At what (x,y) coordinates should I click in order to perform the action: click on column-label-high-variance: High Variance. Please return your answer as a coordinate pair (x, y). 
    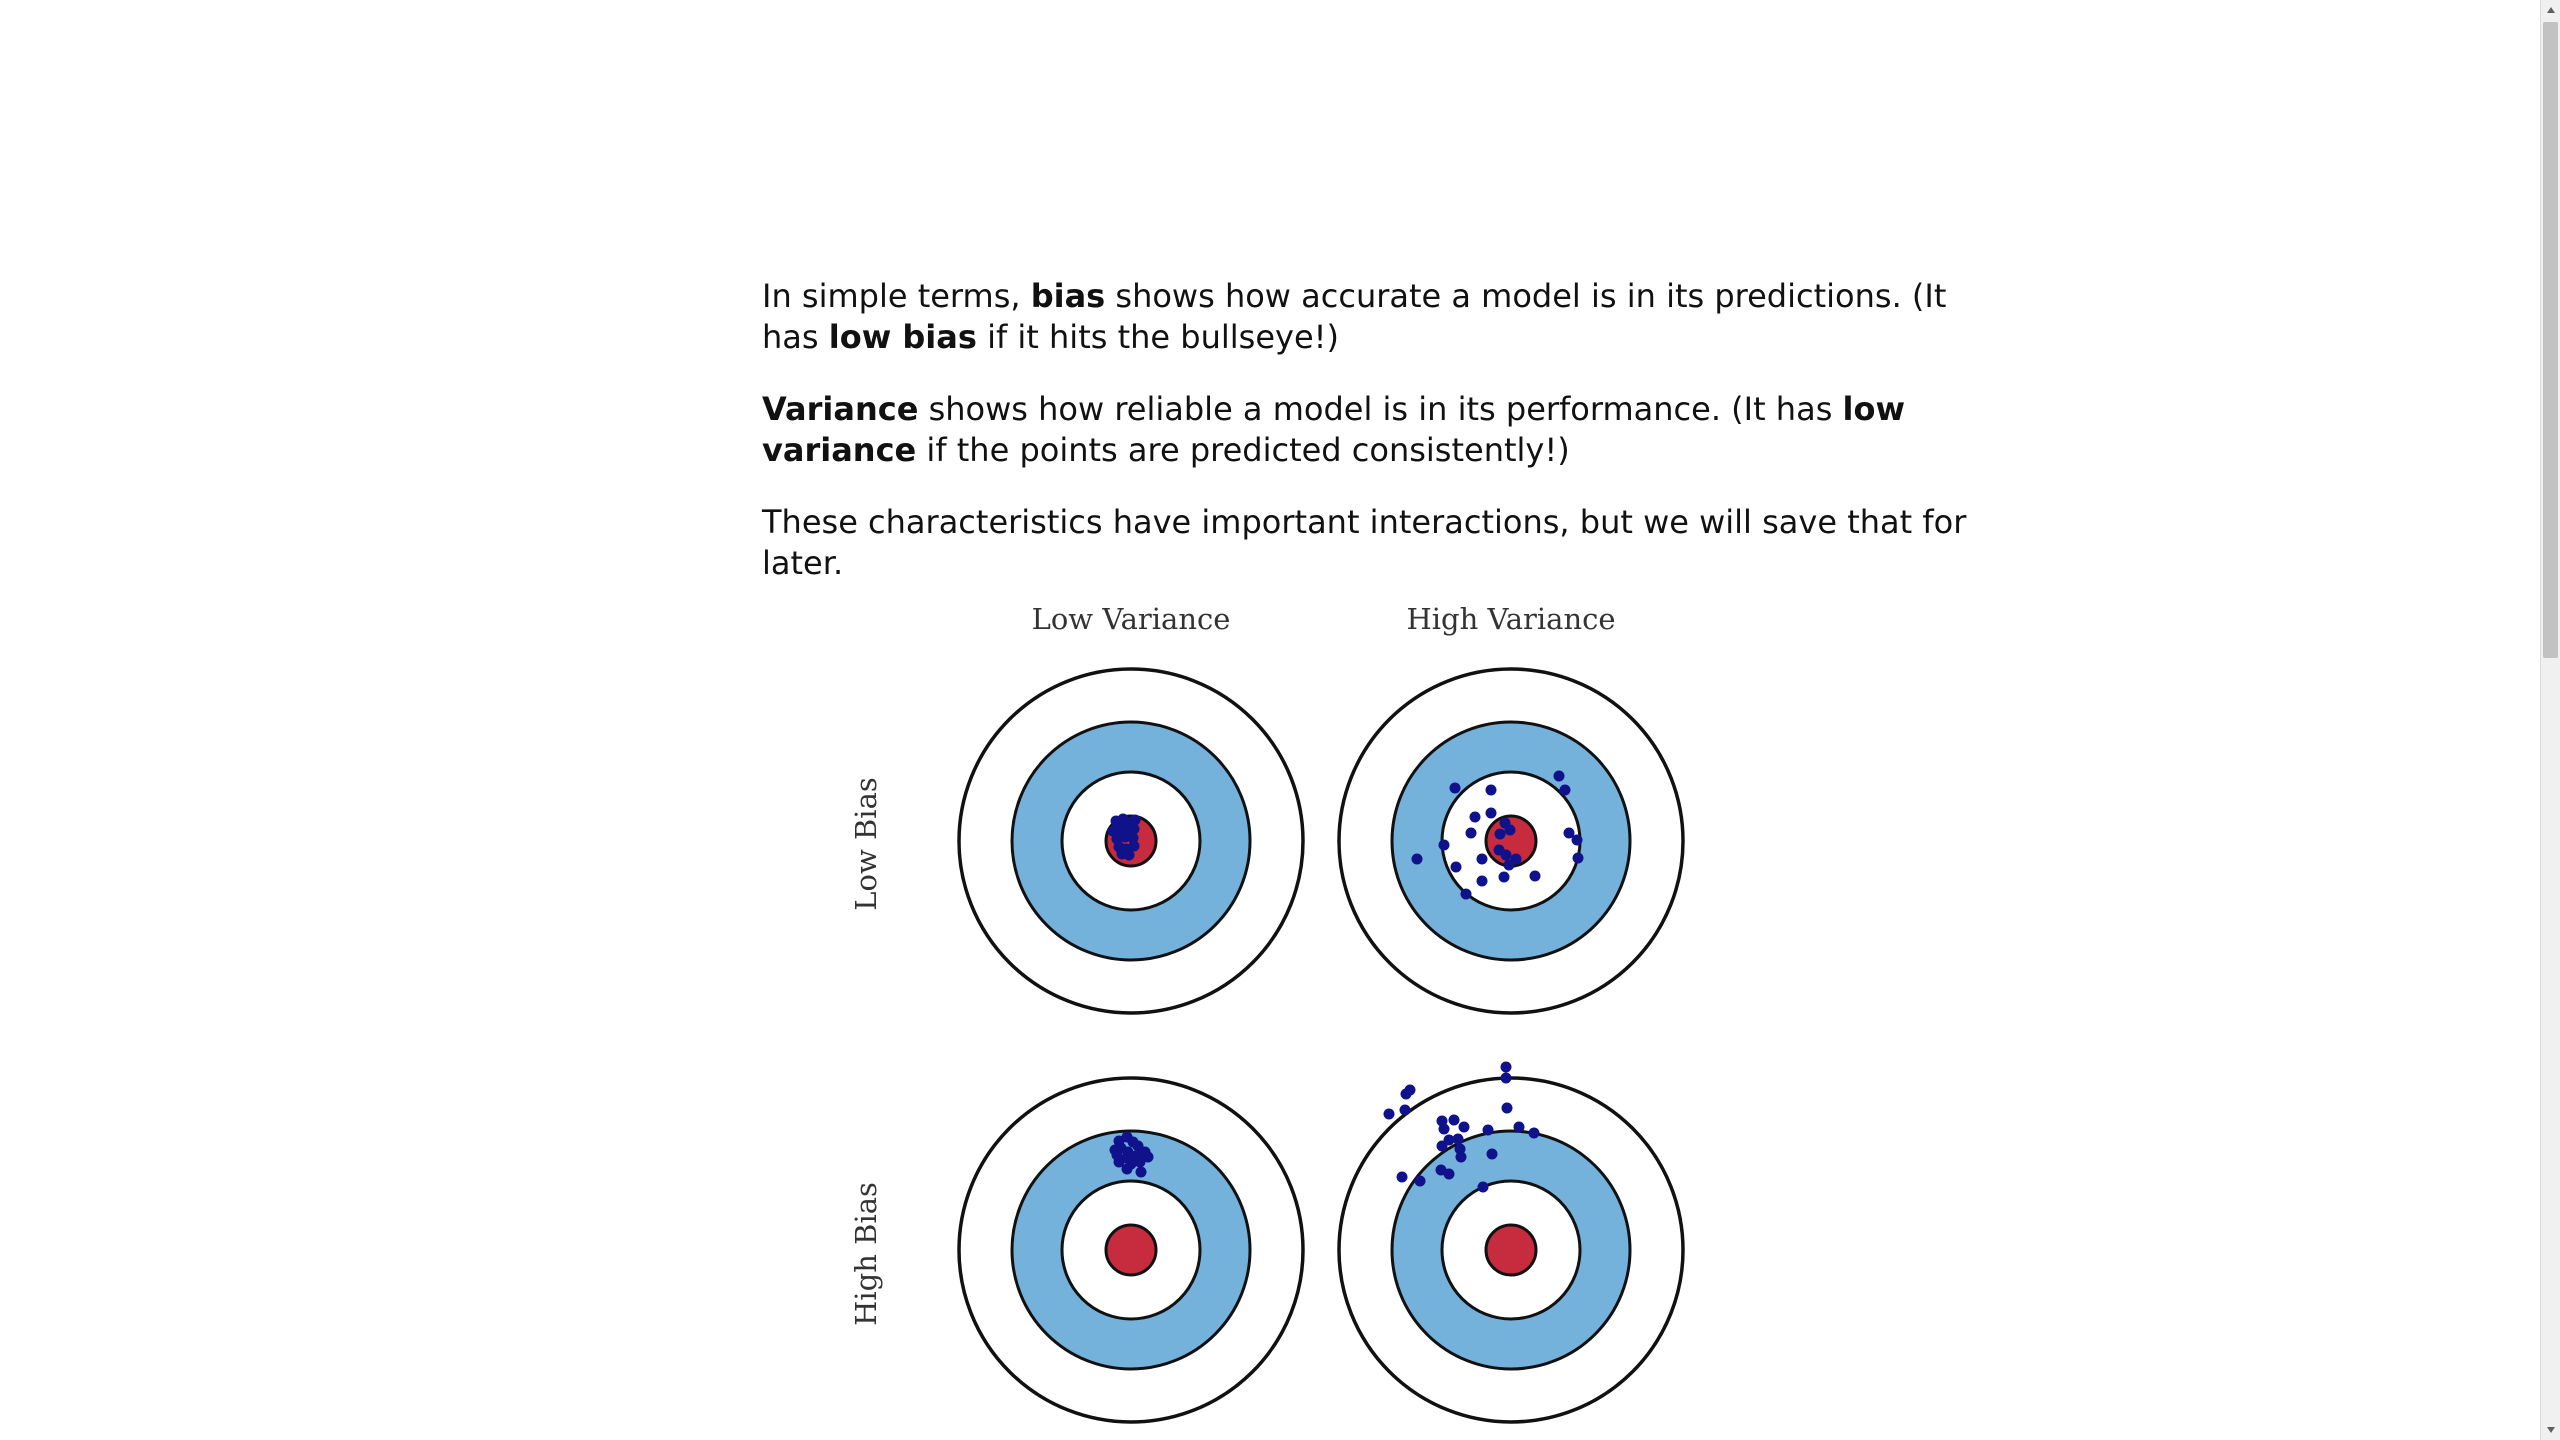
    Looking at the image, I should click on (1510, 619).